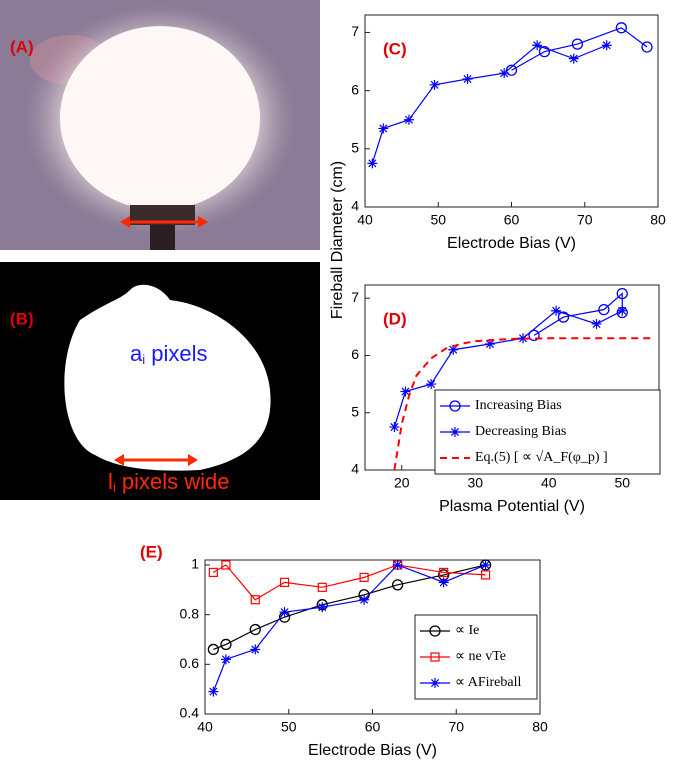  What do you see at coordinates (169, 482) in the screenshot?
I see `width-text: li pixels wide` at bounding box center [169, 482].